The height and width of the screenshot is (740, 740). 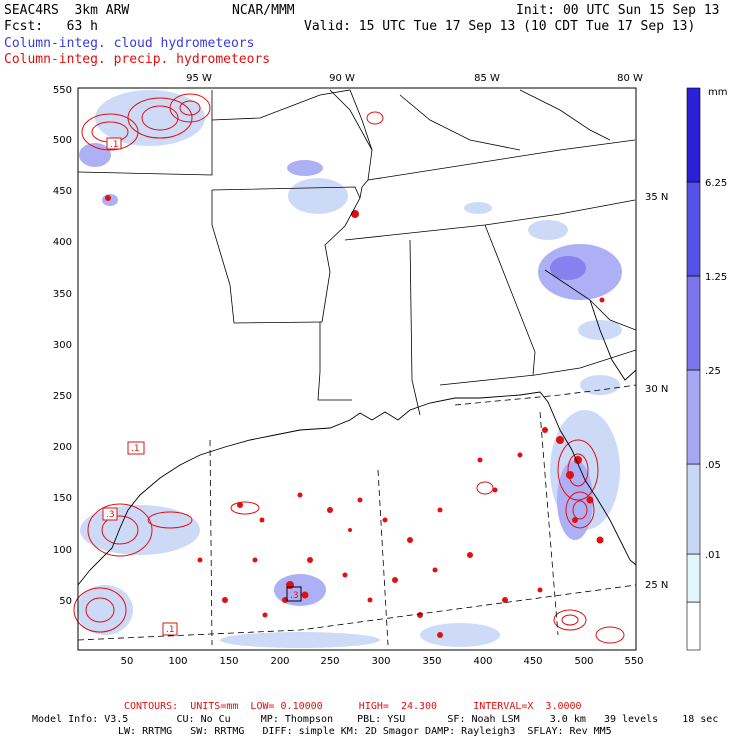 I want to click on forecast-hour: Fcst: 63 h, so click(x=51, y=26).